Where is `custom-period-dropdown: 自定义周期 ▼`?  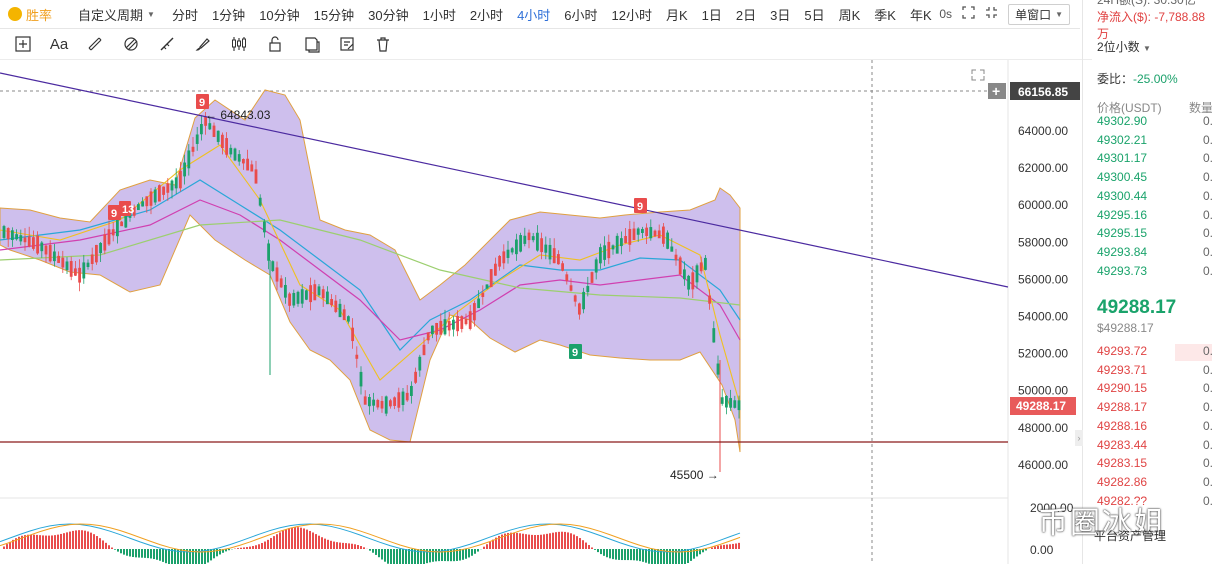
custom-period-dropdown: 自定义周期 ▼ is located at coordinates (120, 14).